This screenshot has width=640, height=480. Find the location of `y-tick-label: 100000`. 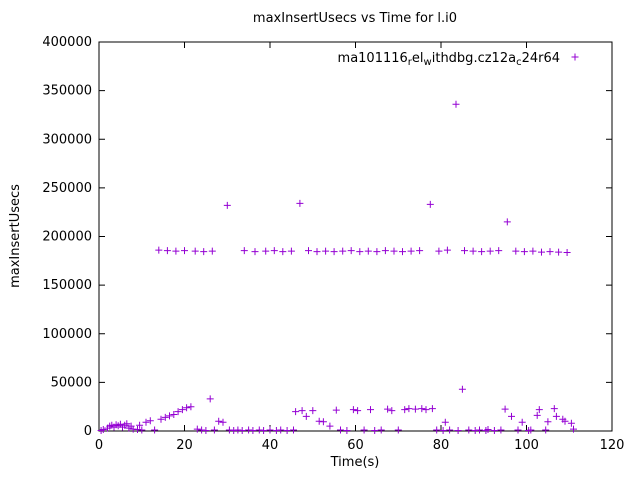

y-tick-label: 100000 is located at coordinates (67, 334).